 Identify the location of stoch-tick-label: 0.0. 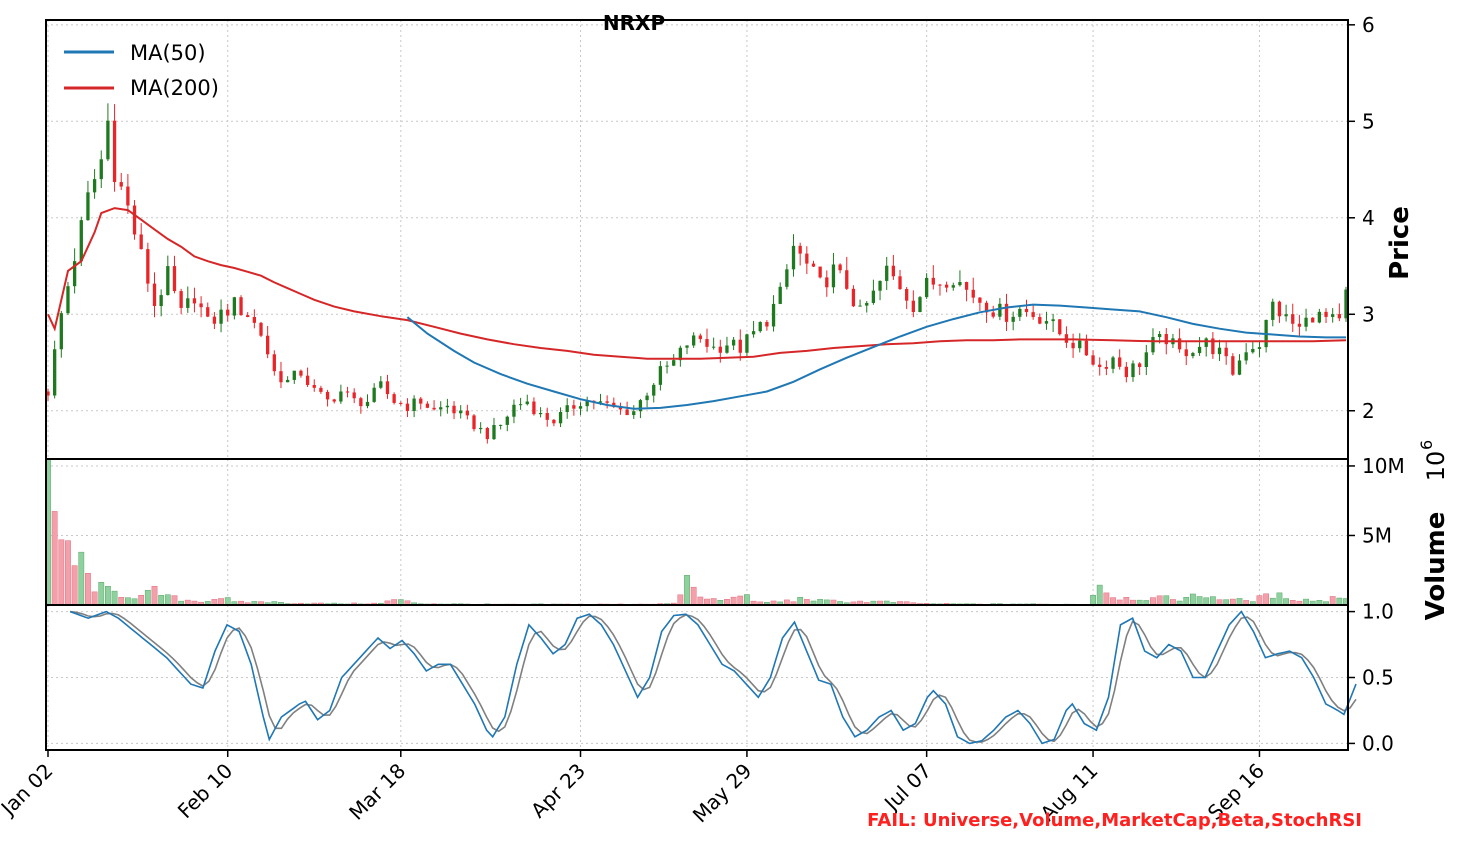
(1378, 743).